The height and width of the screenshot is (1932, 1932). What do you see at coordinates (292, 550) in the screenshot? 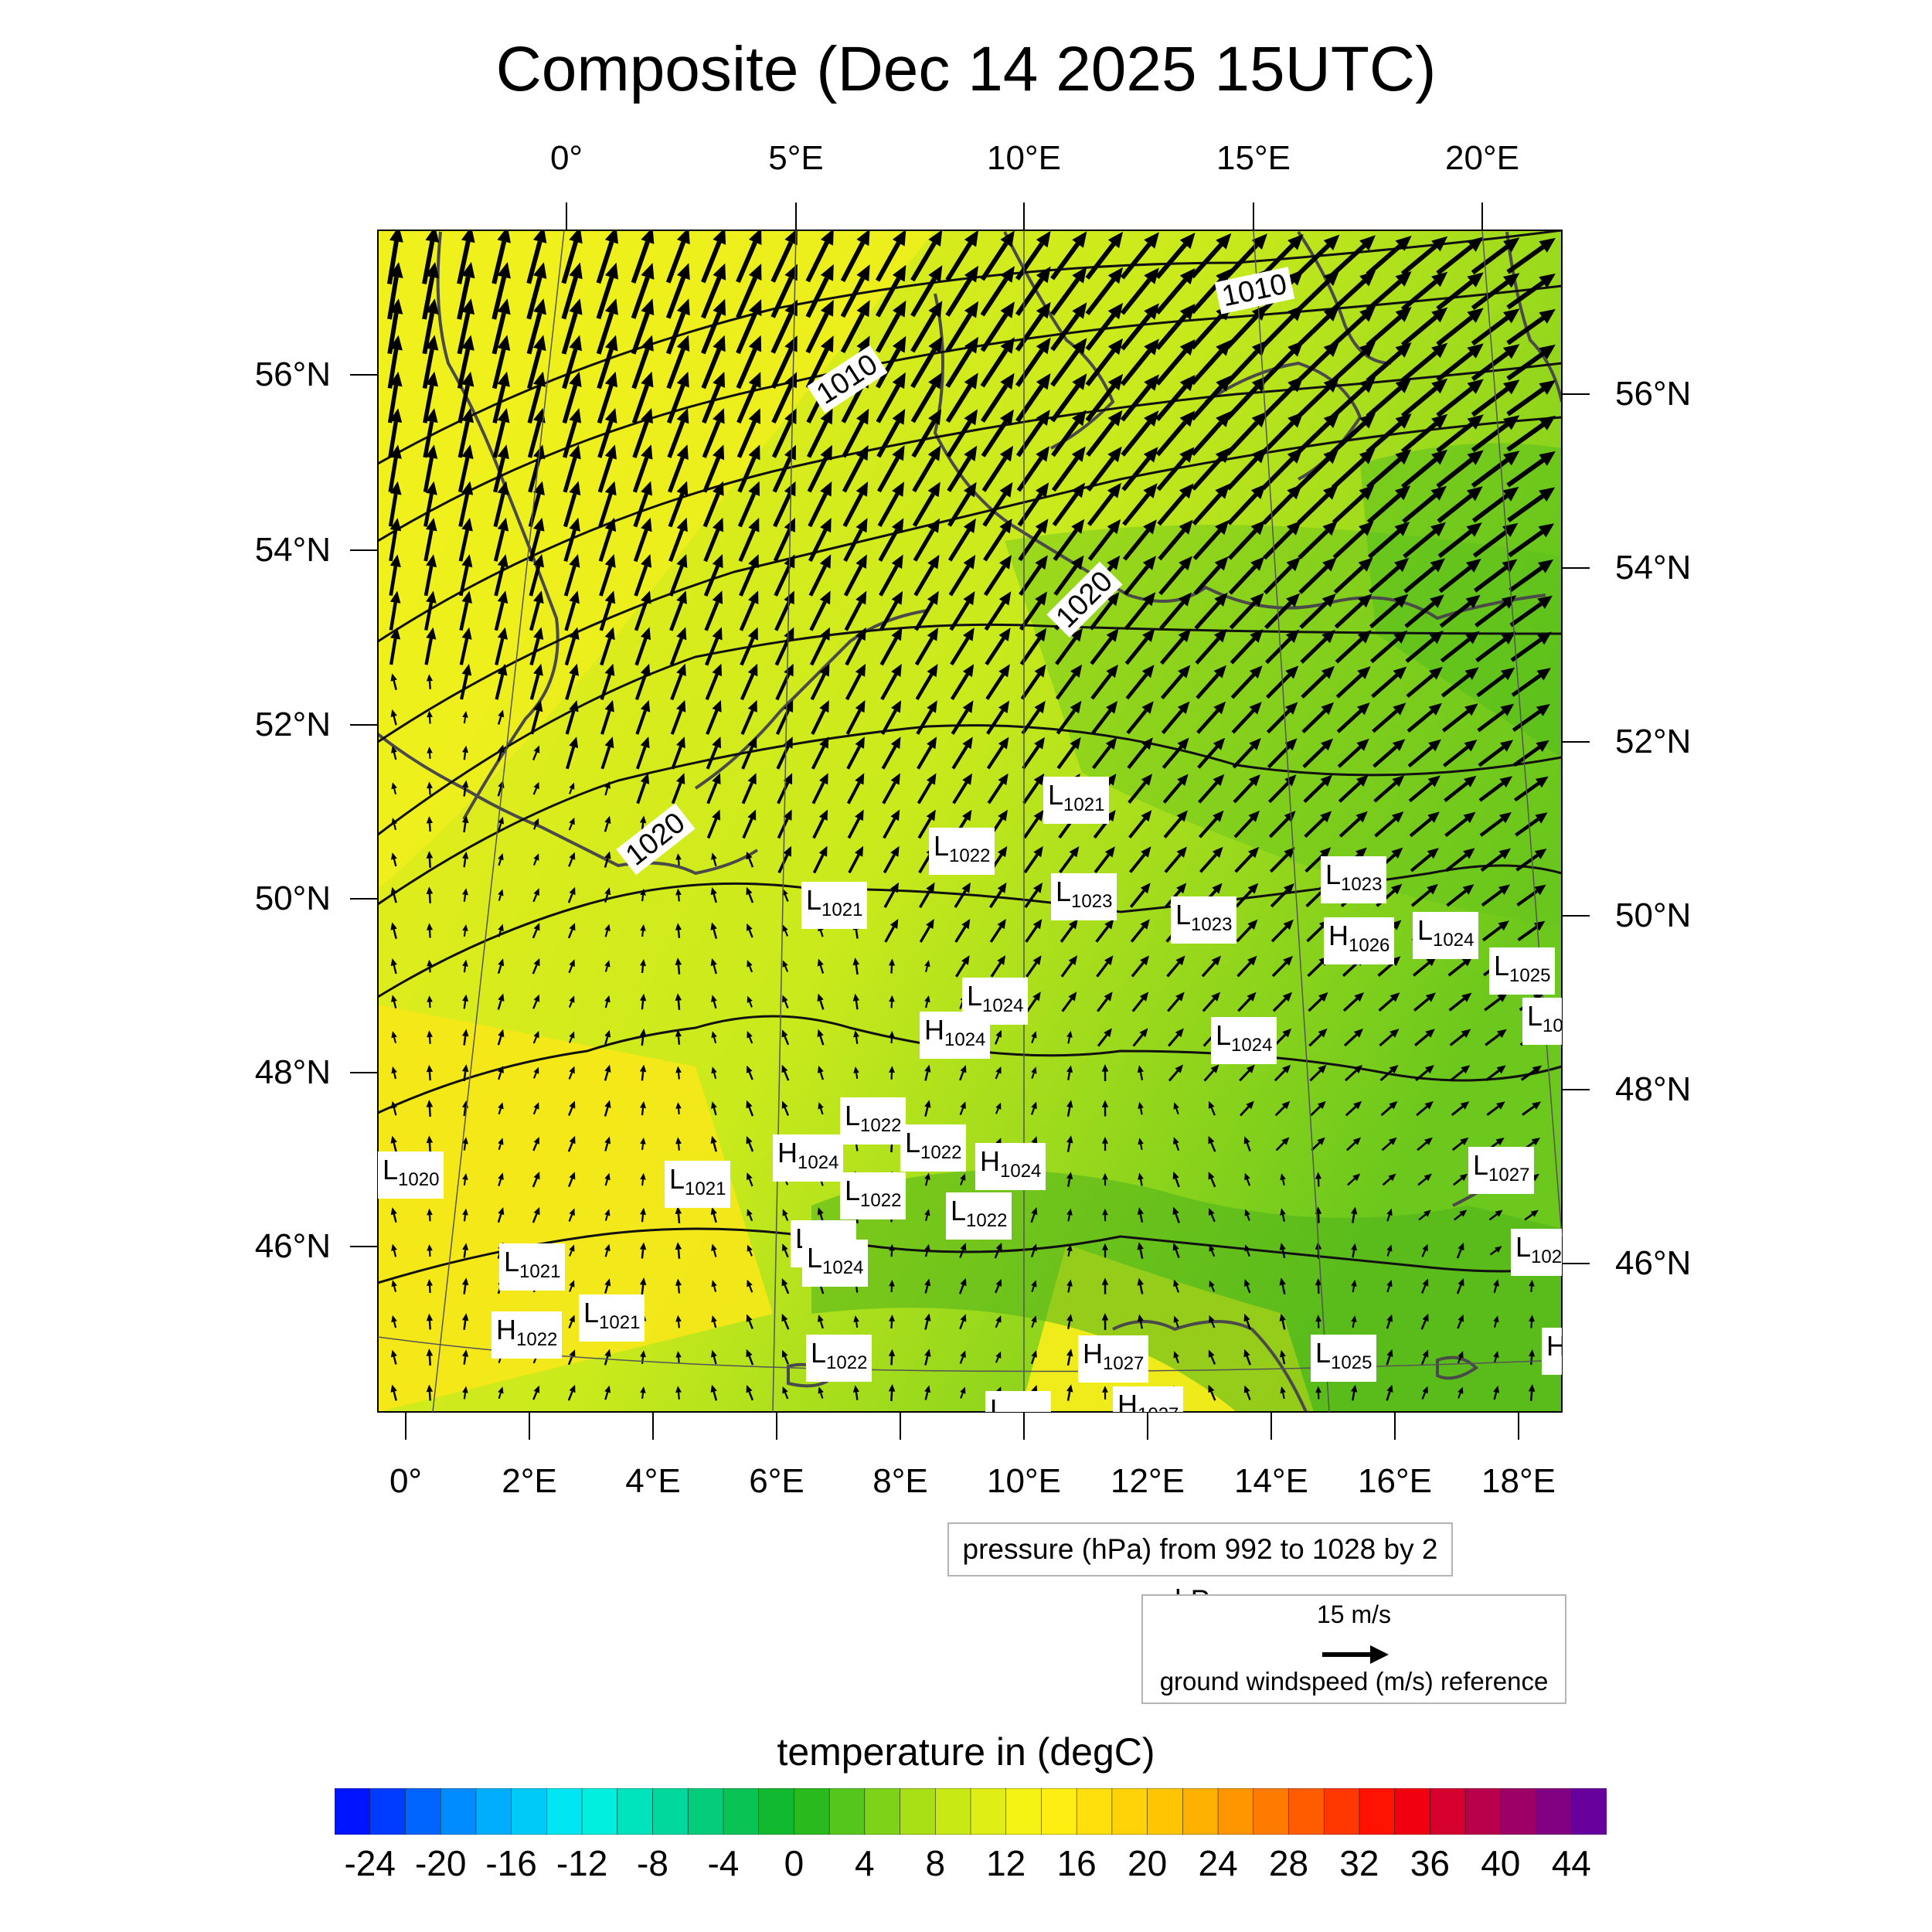
I see `left-lat-label: 54°N` at bounding box center [292, 550].